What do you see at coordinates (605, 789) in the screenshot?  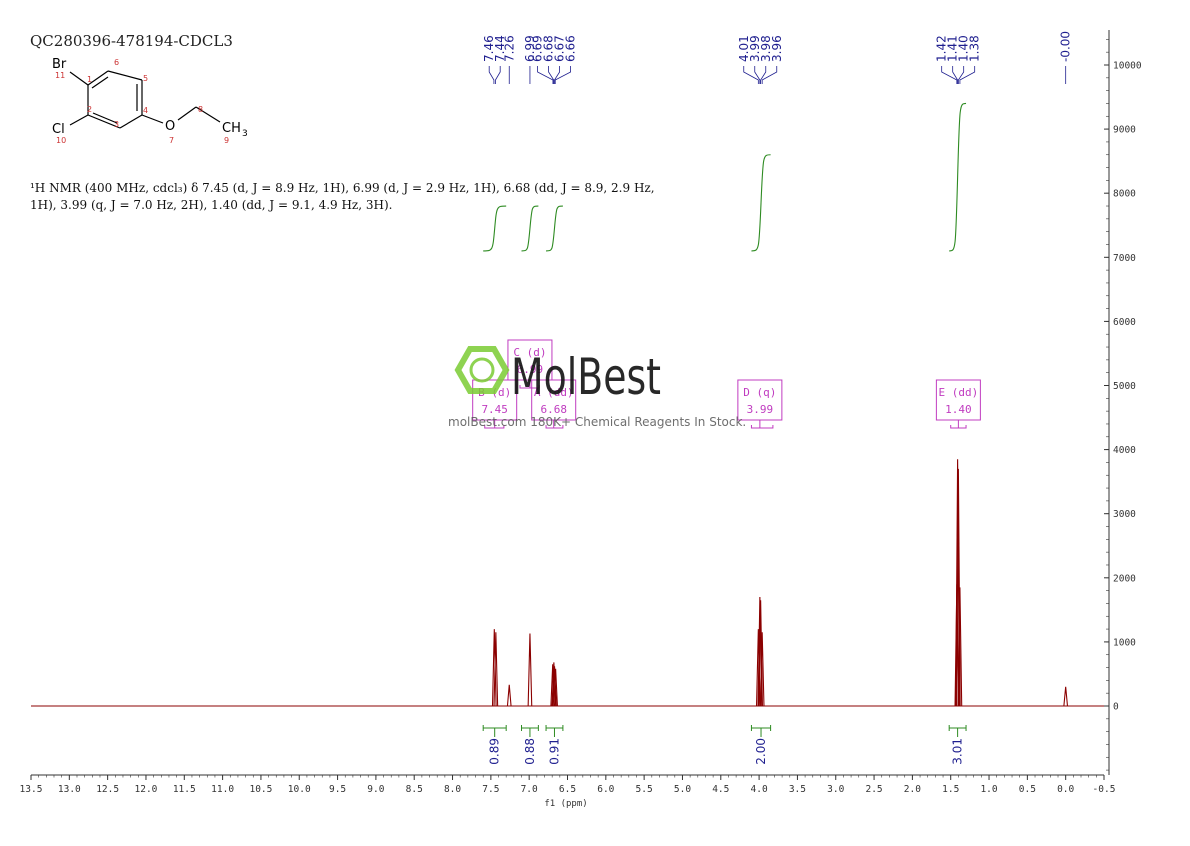 I see `x-tick-label-15: 6.0` at bounding box center [605, 789].